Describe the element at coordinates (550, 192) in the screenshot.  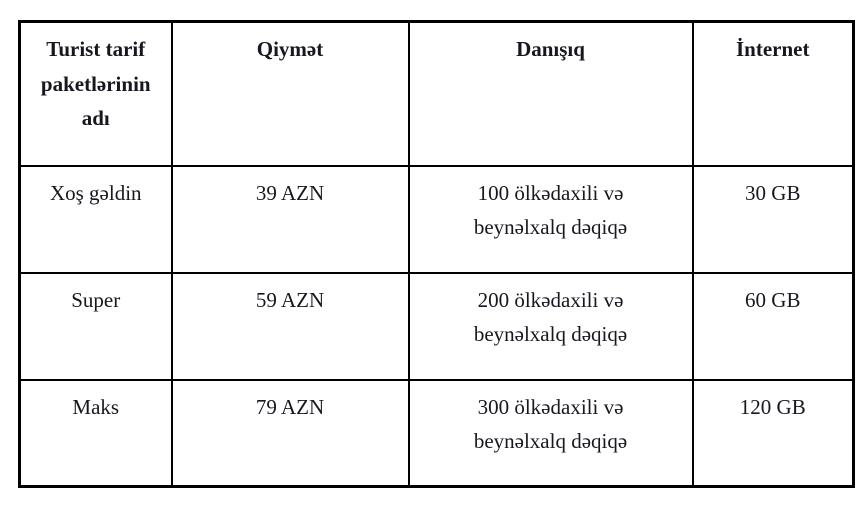
I see `talk-line: 100 ölkədaxili və` at that location.